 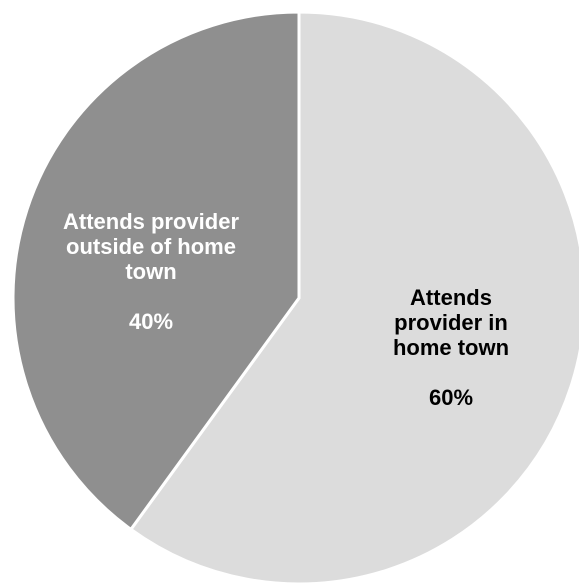 What do you see at coordinates (151, 321) in the screenshot?
I see `slice-percent-outside-home-town: 40%` at bounding box center [151, 321].